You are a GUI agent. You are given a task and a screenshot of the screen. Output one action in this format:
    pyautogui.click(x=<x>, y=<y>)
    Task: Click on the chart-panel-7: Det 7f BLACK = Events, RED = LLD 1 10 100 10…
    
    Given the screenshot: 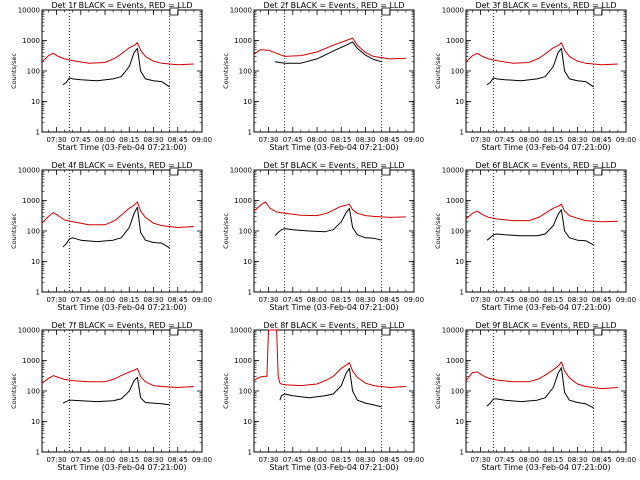 What is the action you would take?
    pyautogui.click(x=111, y=396)
    